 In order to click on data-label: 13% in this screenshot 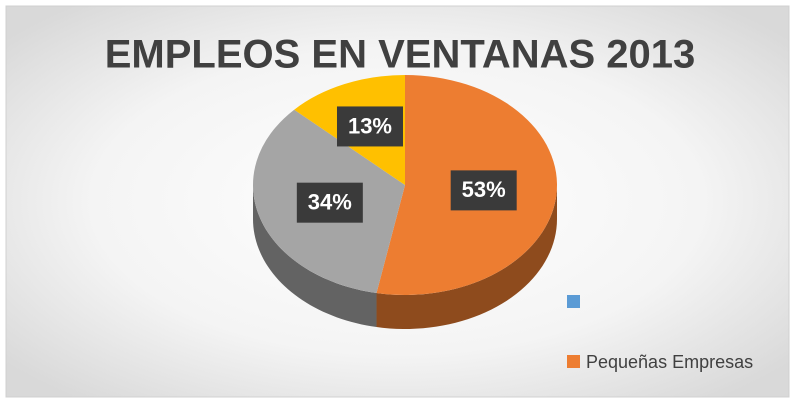, I will do `click(370, 125)`.